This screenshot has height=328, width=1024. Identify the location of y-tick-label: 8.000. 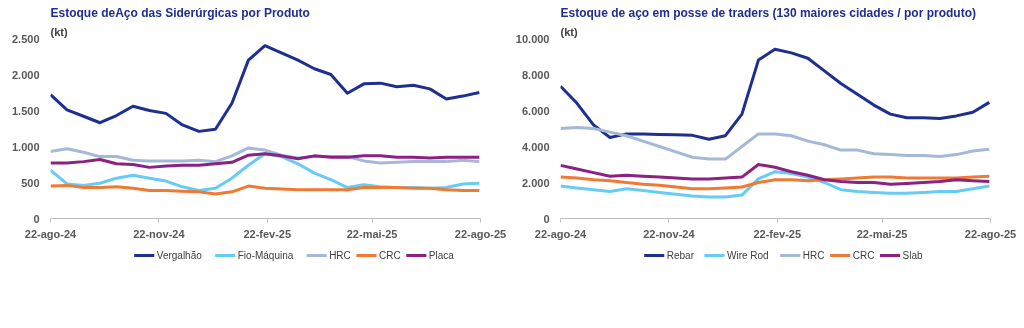
(535, 74).